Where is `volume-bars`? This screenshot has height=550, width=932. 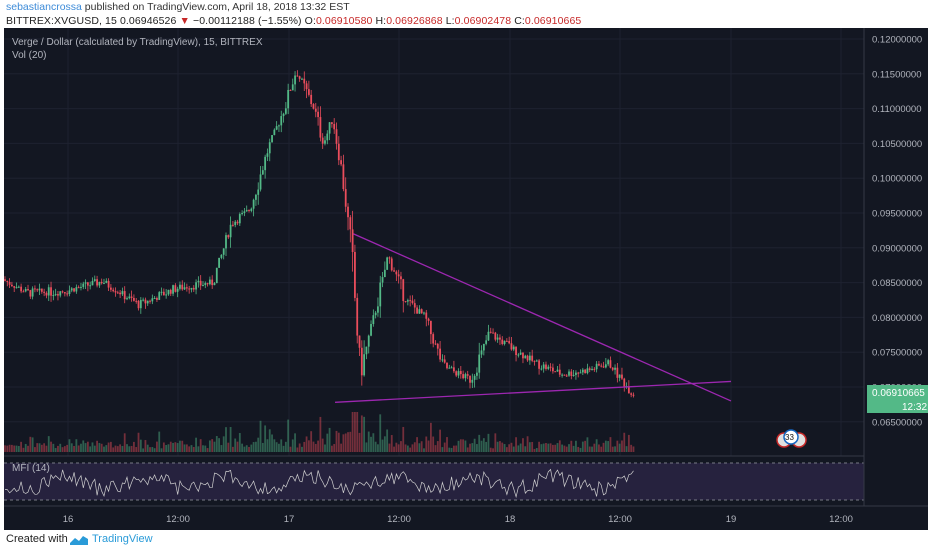 volume-bars is located at coordinates (319, 432).